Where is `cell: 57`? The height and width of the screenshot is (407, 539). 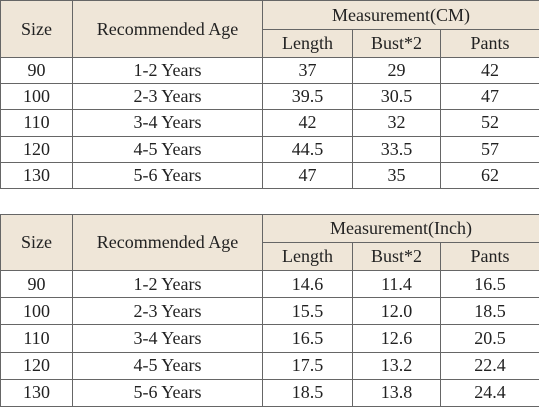
cell: 57 is located at coordinates (489, 149).